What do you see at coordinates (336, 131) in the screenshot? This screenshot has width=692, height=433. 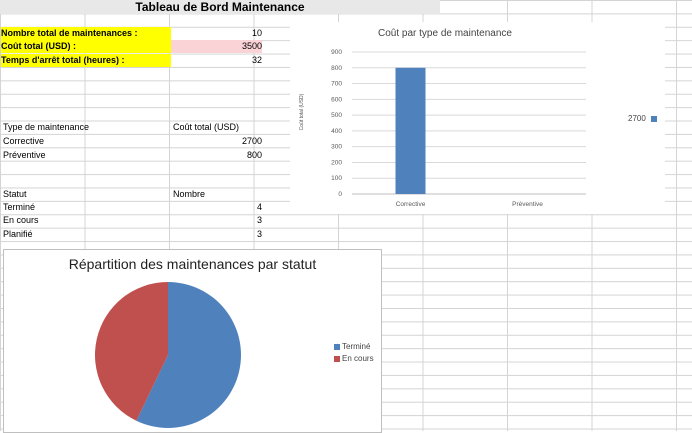 I see `bar-ytick-label: 400` at bounding box center [336, 131].